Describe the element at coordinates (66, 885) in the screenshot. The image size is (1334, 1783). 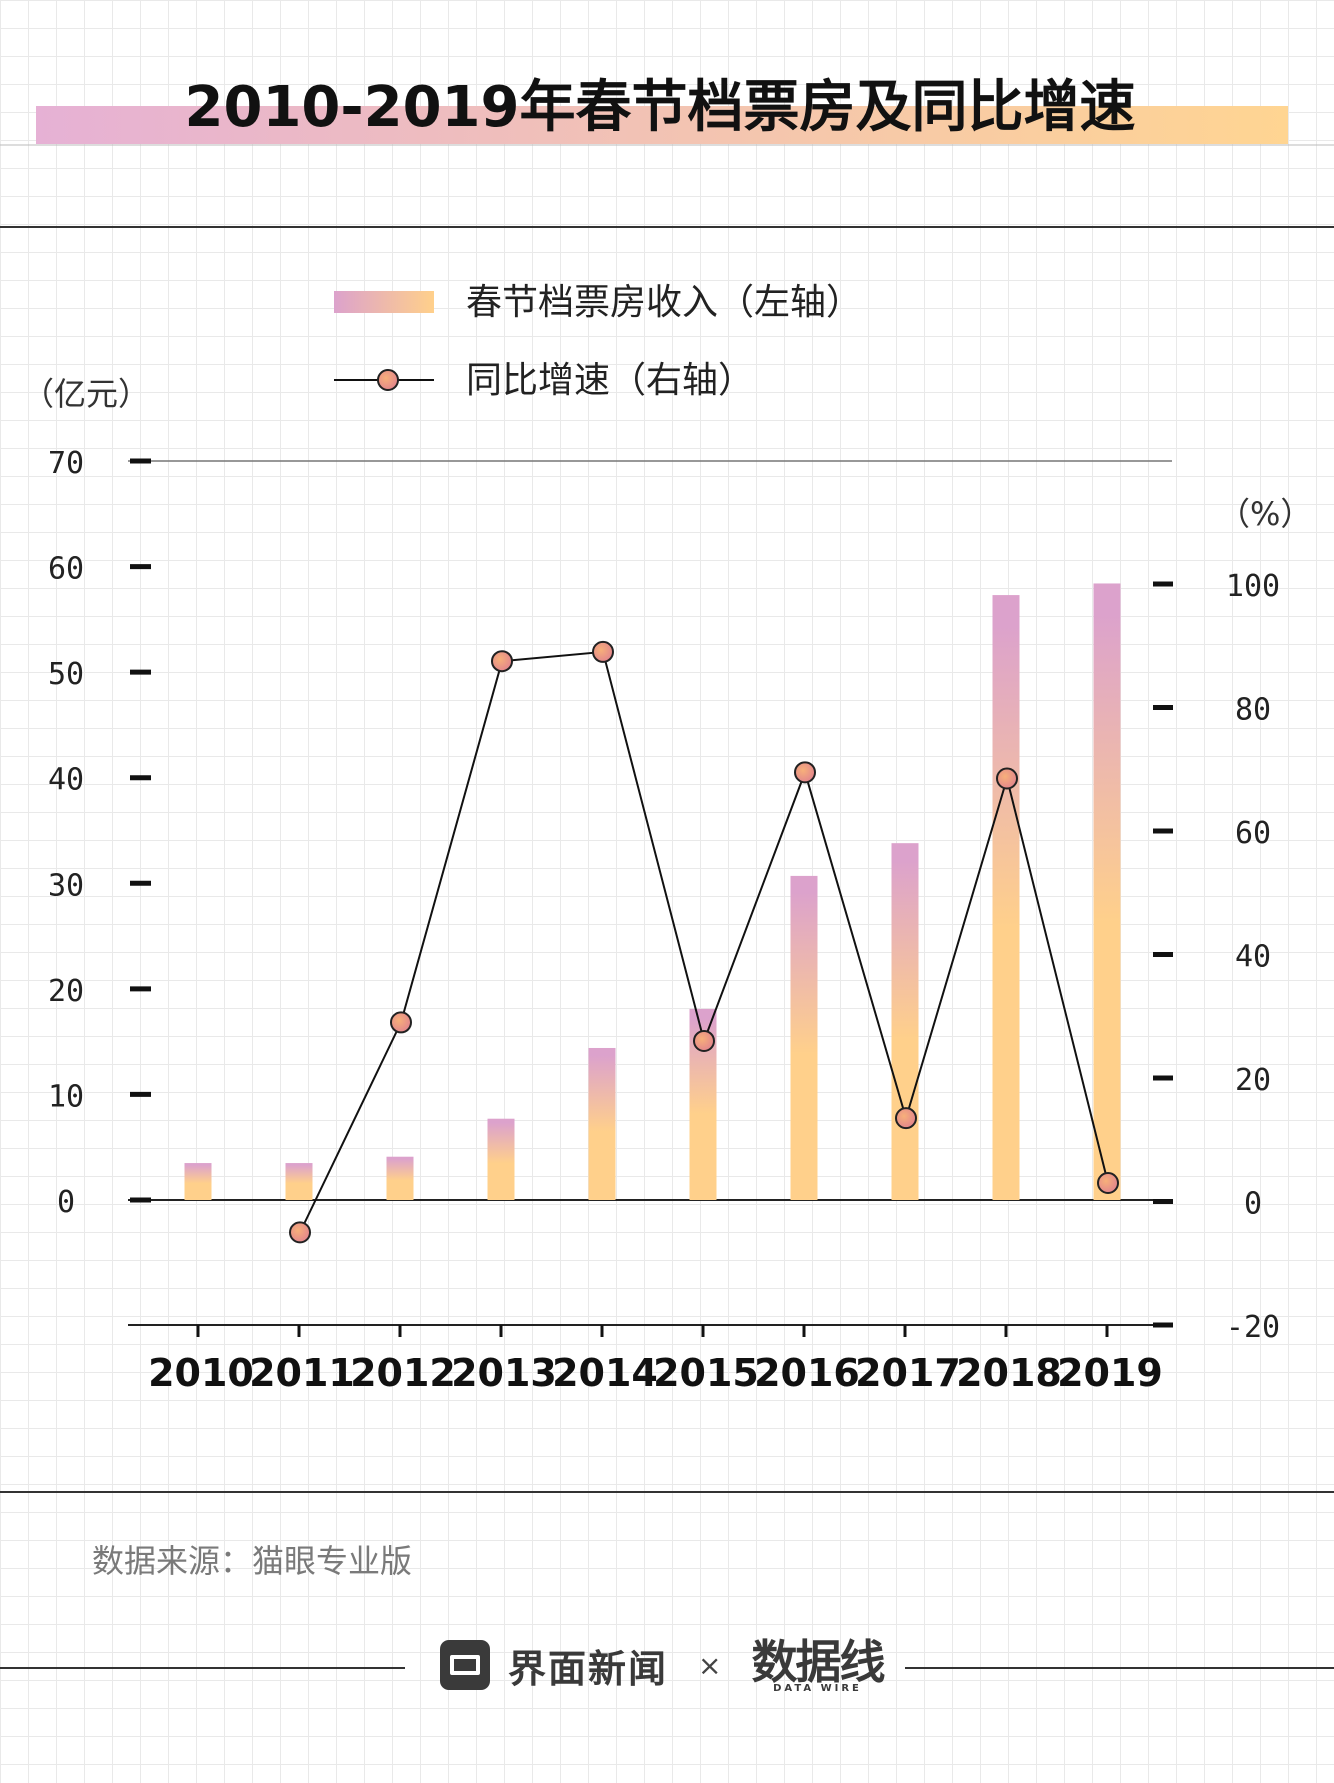
I see `left-tick-label: 30` at that location.